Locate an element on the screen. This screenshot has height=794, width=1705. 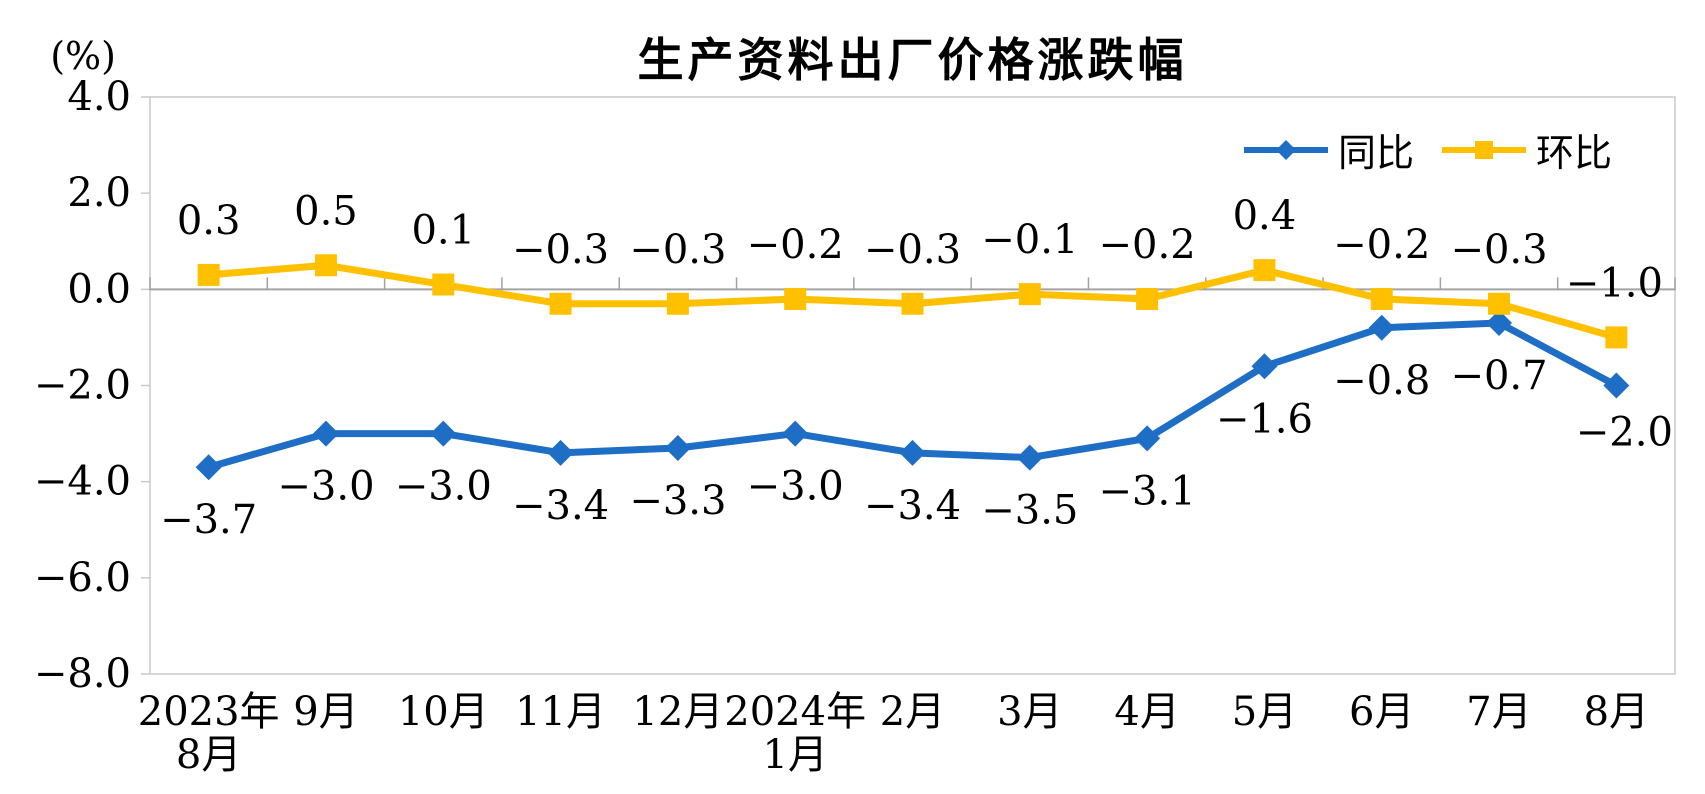
legend-label-huanbi: 环比 is located at coordinates (1574, 153).